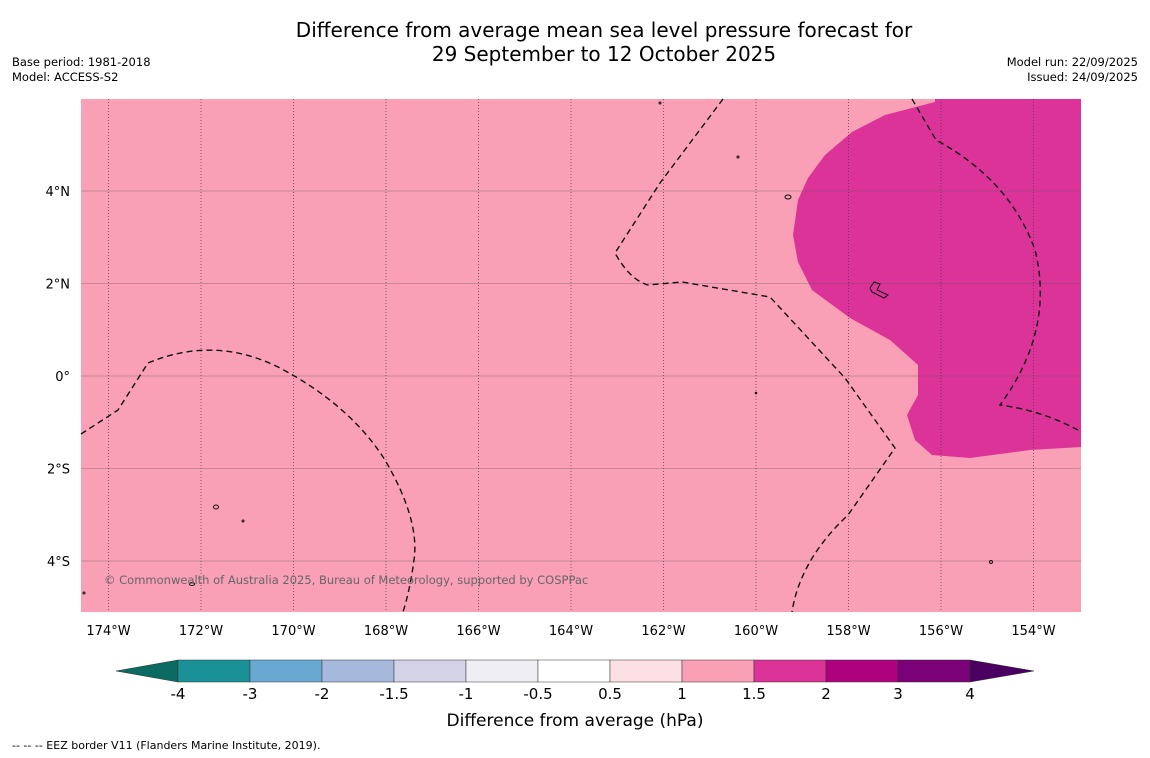 Image resolution: width=1150 pixels, height=758 pixels. Describe the element at coordinates (81, 62) in the screenshot. I see `base-period: Base period: 1981-2018` at that location.